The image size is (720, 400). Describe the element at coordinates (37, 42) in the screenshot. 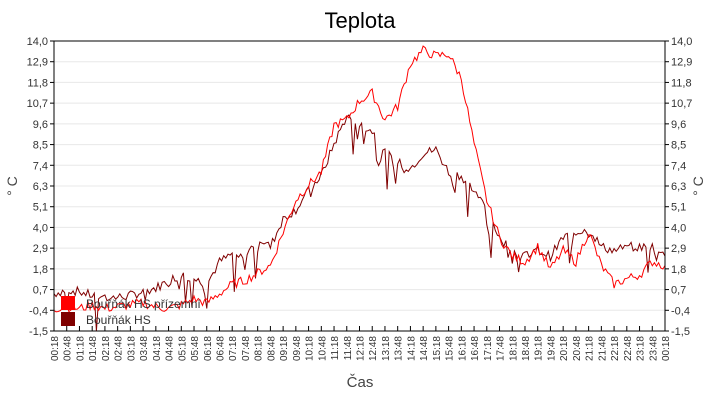

I see `y-tick-label-left: 14,0` at that location.